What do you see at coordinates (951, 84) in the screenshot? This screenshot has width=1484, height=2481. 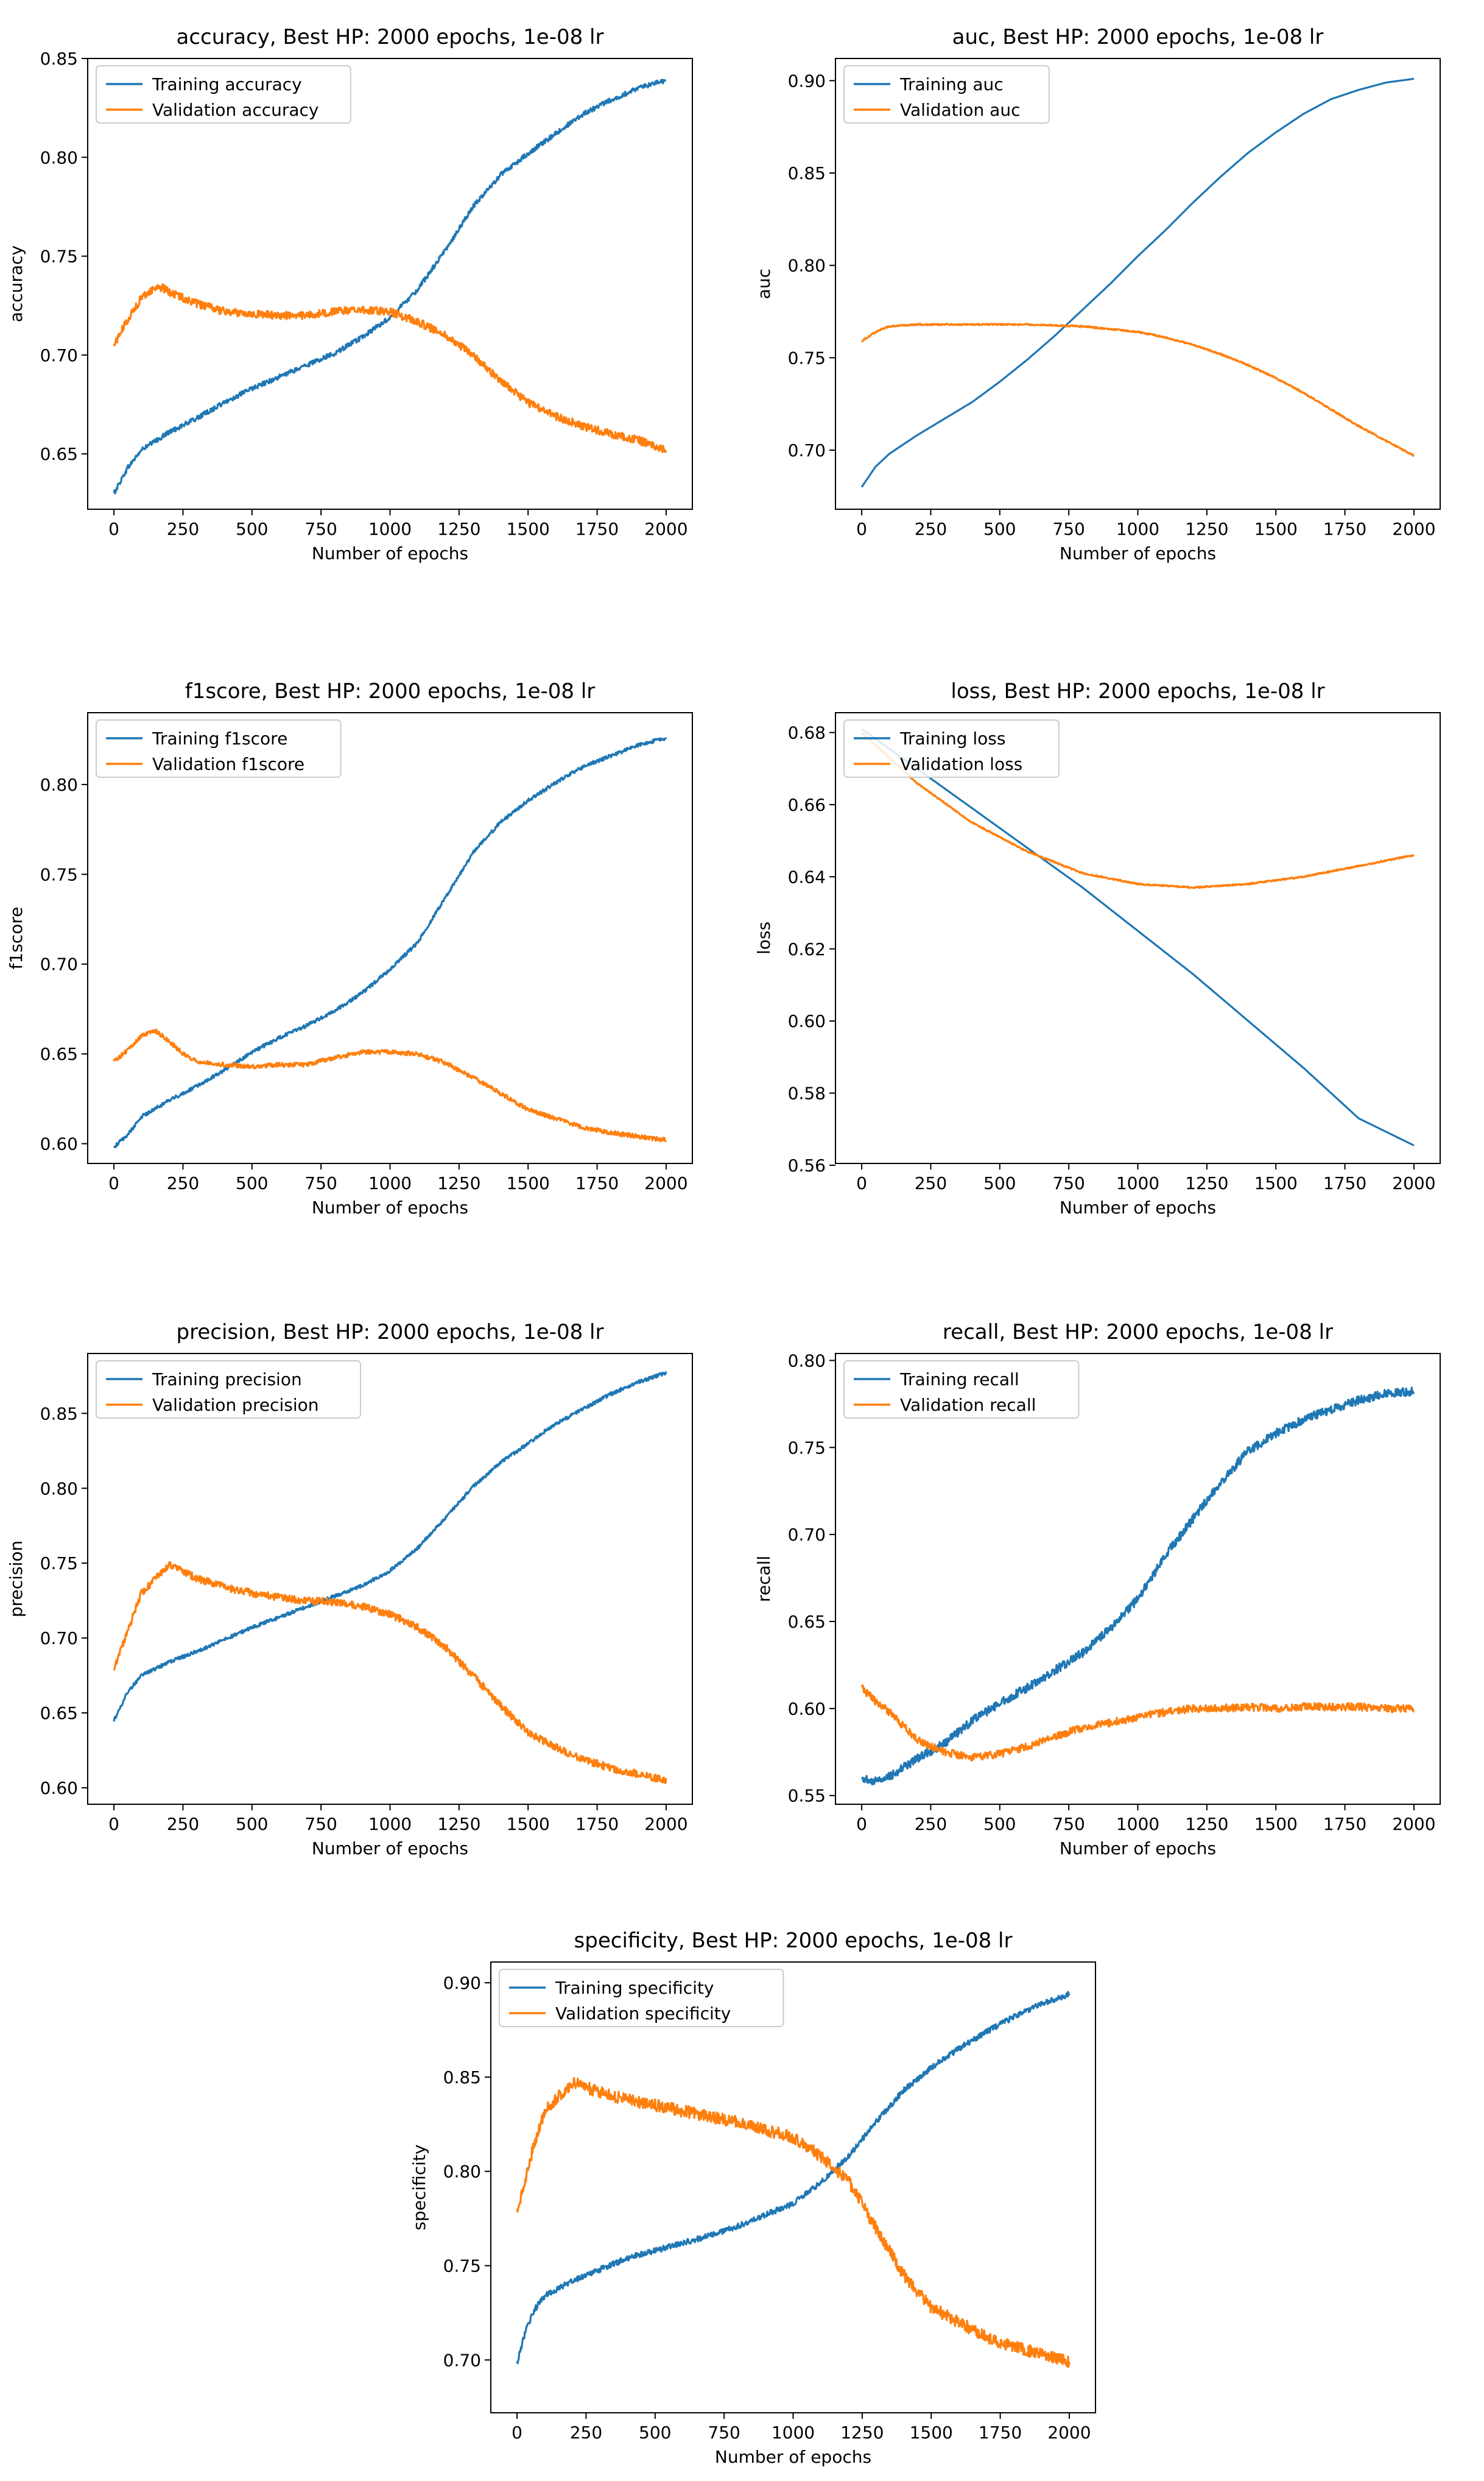 I see `legend-entry: Training auc` at bounding box center [951, 84].